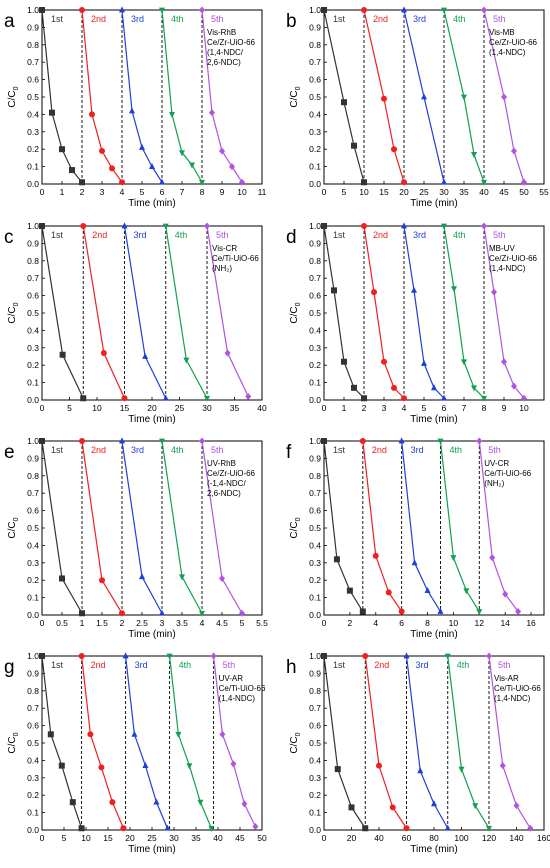 This screenshot has height=868, width=550. Describe the element at coordinates (33, 598) in the screenshot. I see `y-tick-label: 0.1` at that location.